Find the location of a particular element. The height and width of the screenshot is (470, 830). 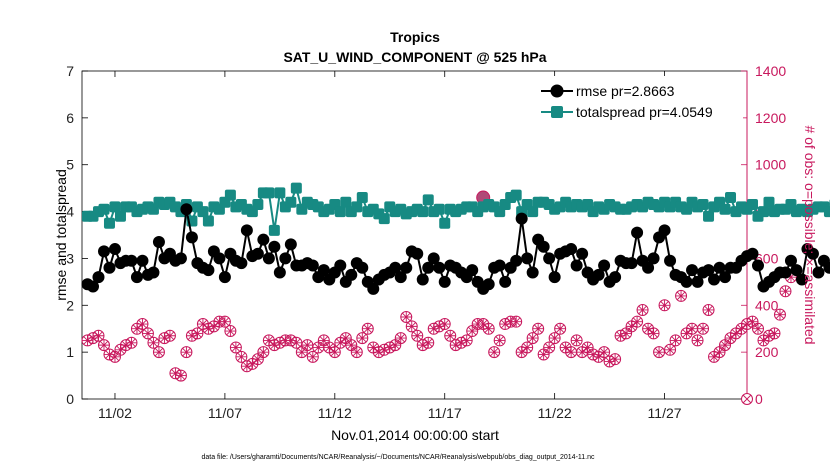

legend-rmse-marker is located at coordinates (557, 91).